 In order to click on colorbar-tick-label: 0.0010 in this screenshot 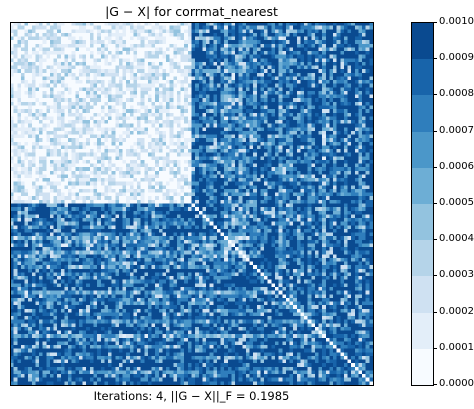, I will do `click(456, 21)`.